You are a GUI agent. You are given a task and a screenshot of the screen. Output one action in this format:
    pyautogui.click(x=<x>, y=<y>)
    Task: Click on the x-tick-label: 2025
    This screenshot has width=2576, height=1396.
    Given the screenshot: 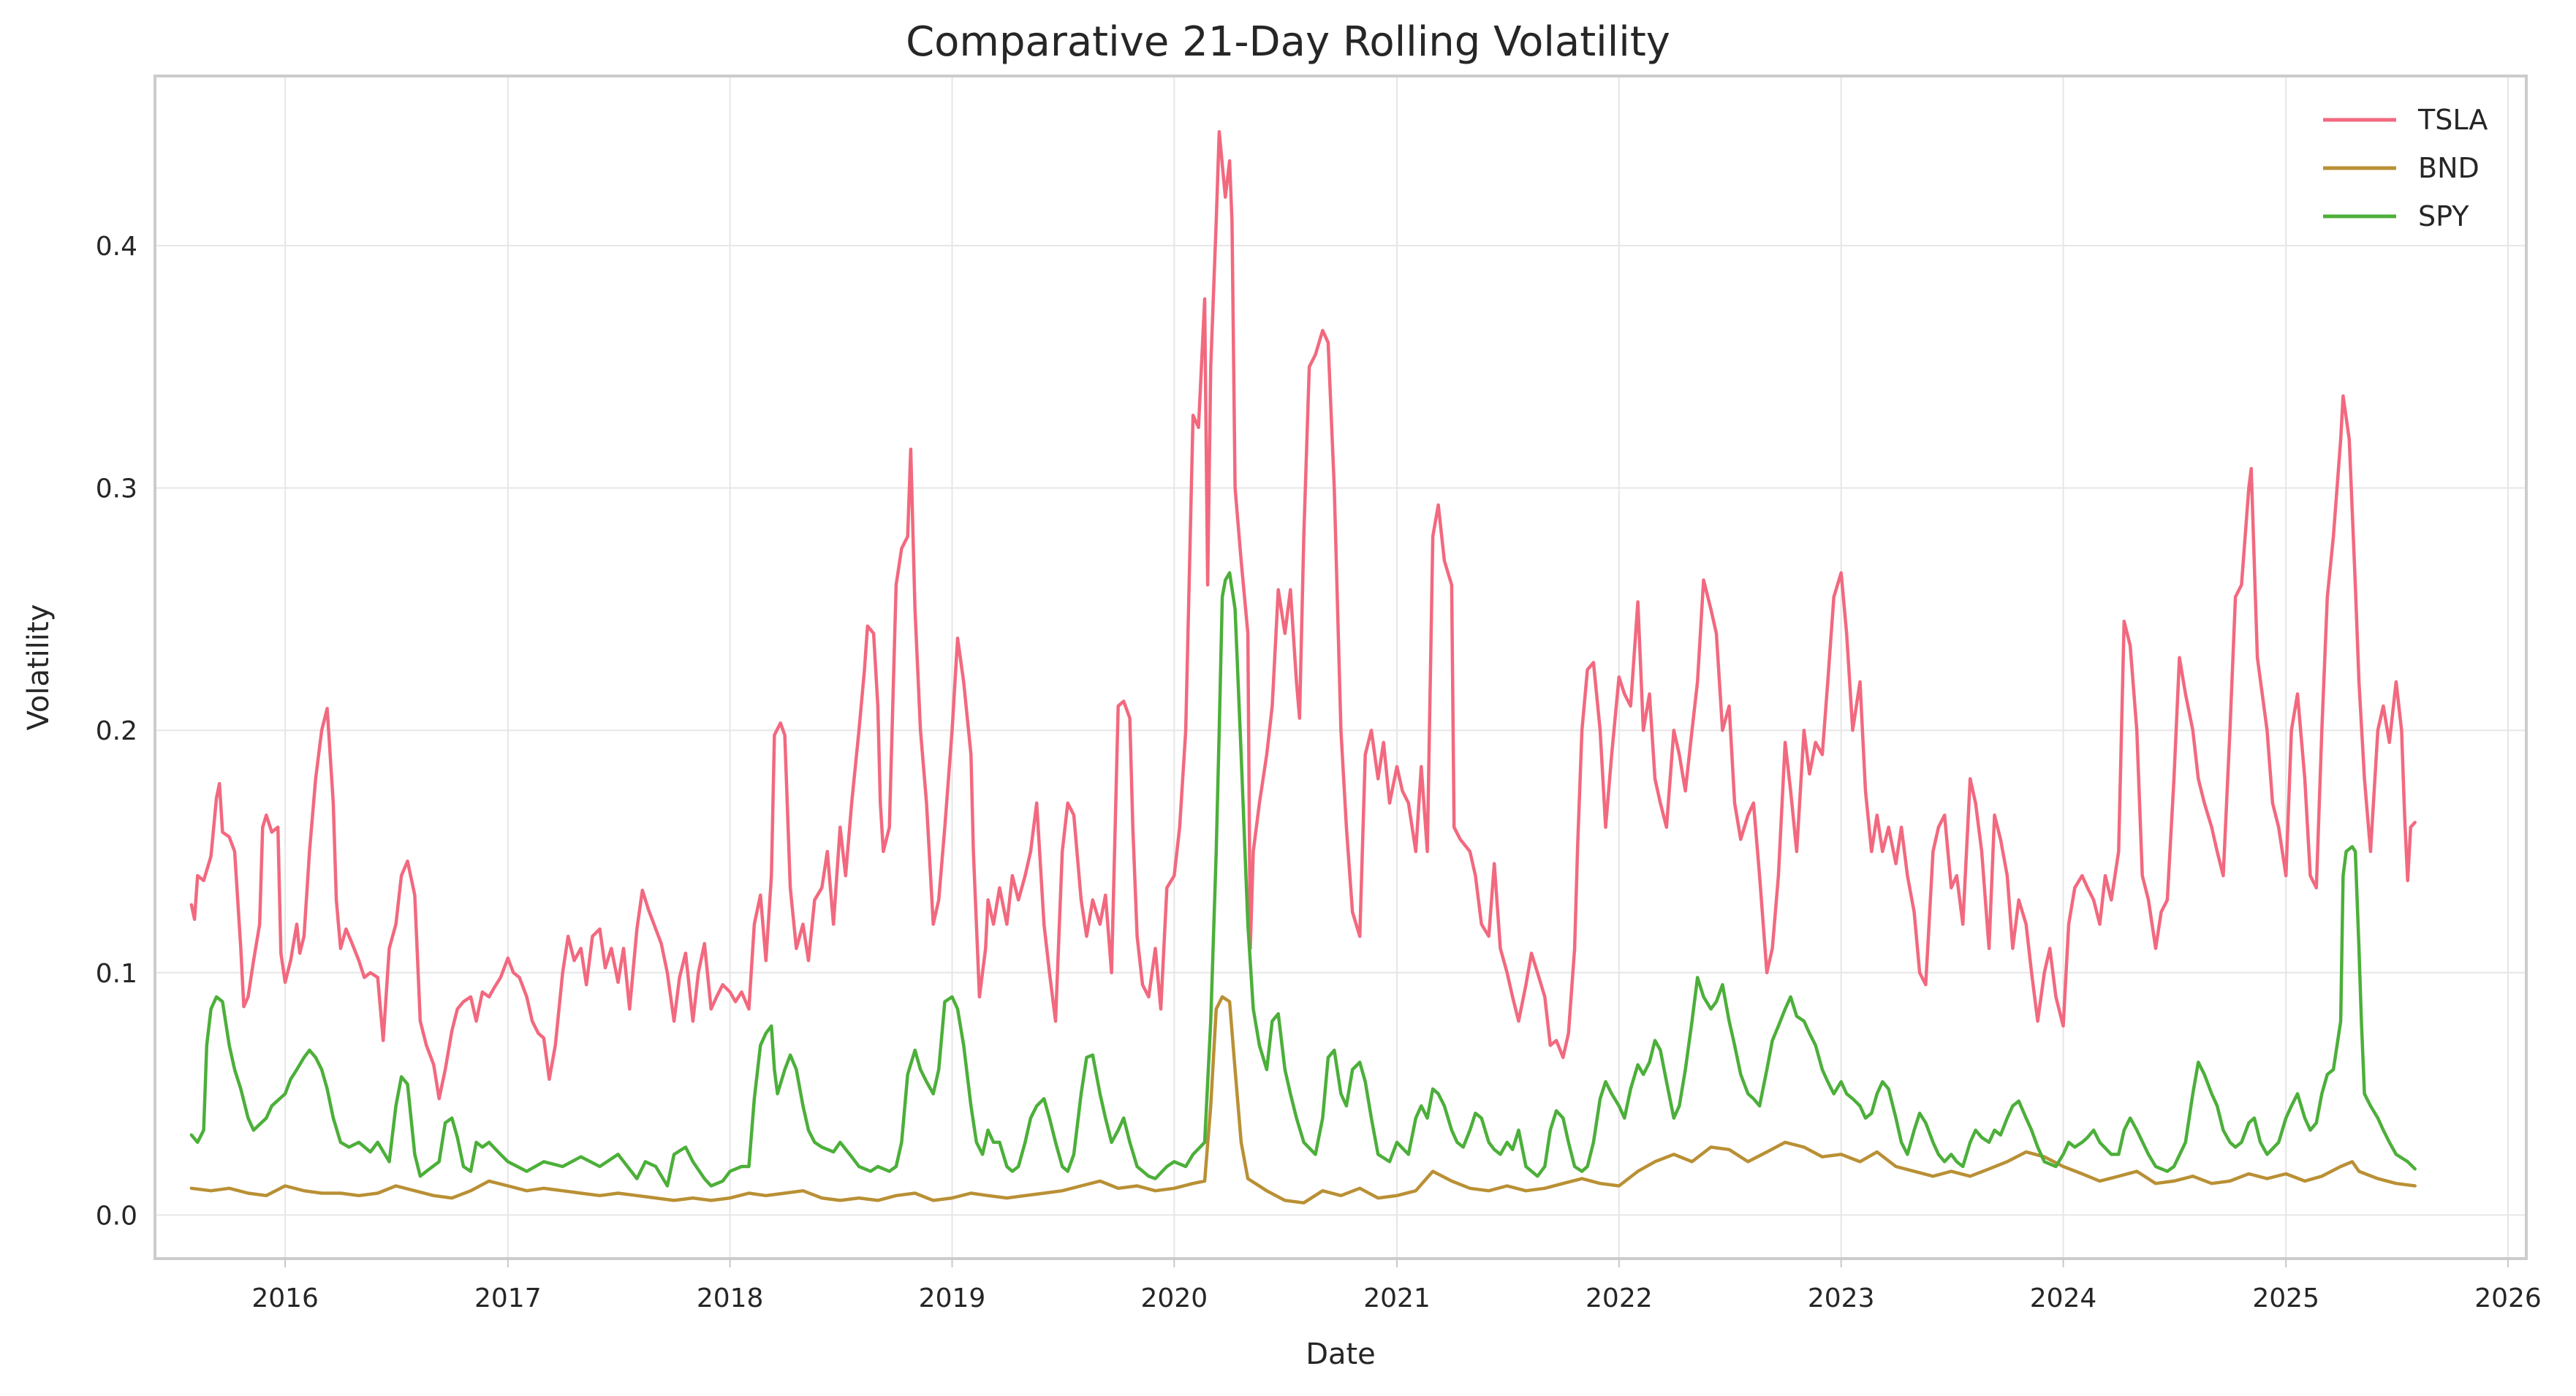 What is the action you would take?
    pyautogui.click(x=2285, y=1298)
    